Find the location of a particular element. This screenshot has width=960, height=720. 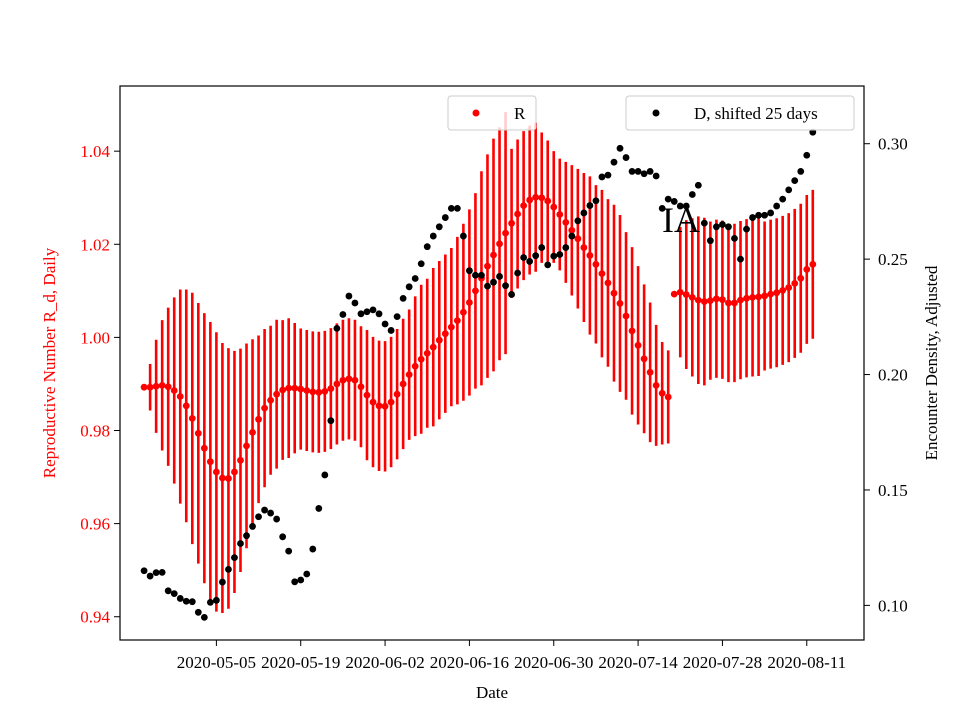

right-y-axis: 0.10 0.15 0.20 0.25 0.30 is located at coordinates (886, 375).